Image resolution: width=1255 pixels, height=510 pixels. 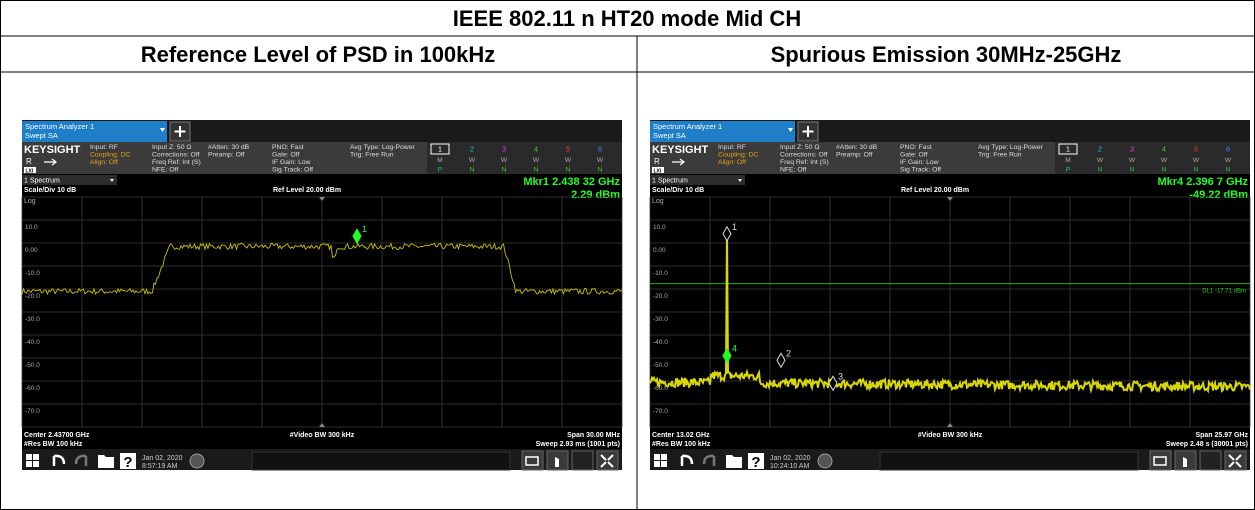 I want to click on y-label: -10.0, so click(x=32, y=273).